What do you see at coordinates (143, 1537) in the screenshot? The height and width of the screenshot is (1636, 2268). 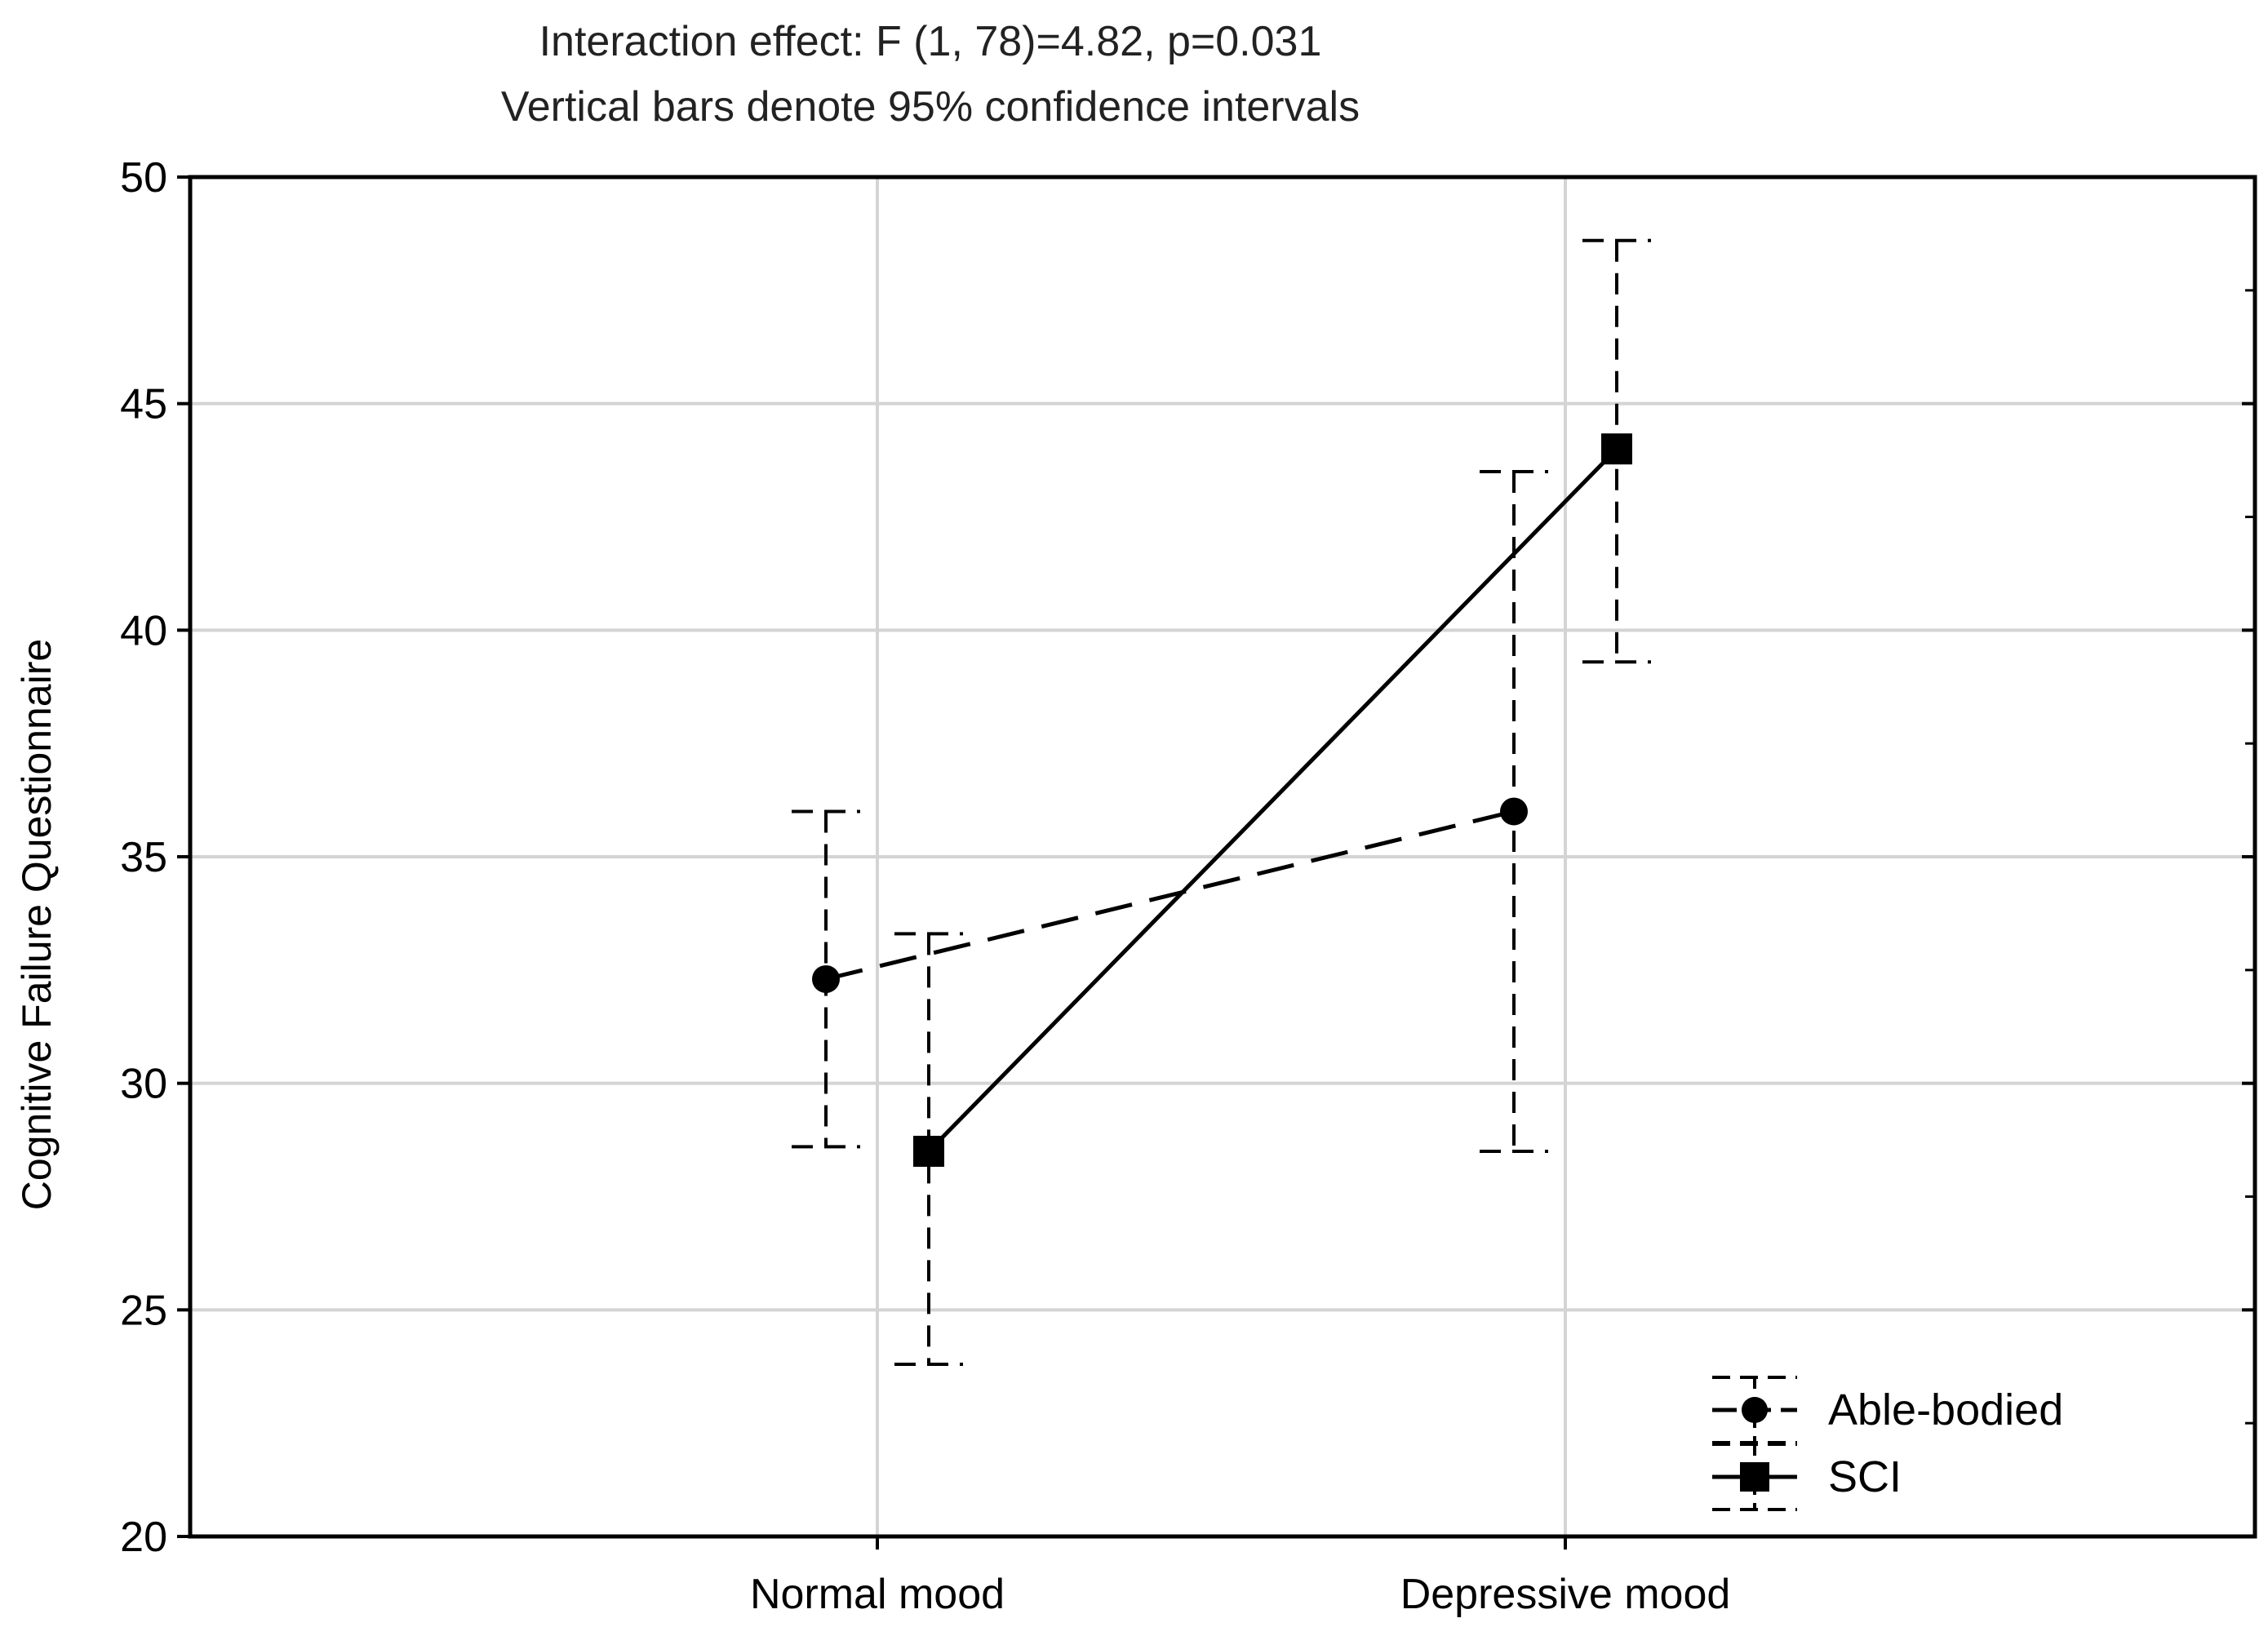 I see `y-tick-label: 20` at bounding box center [143, 1537].